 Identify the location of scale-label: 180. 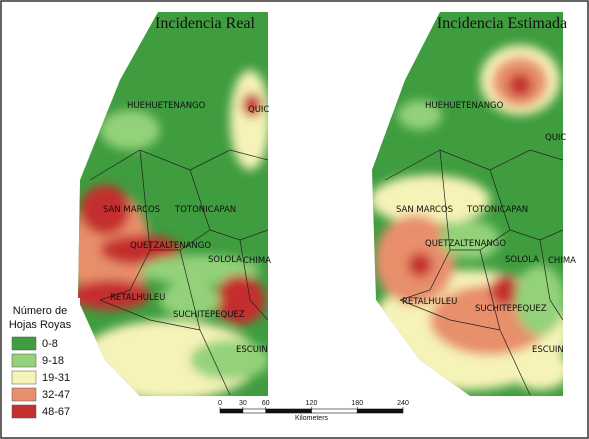
(357, 403).